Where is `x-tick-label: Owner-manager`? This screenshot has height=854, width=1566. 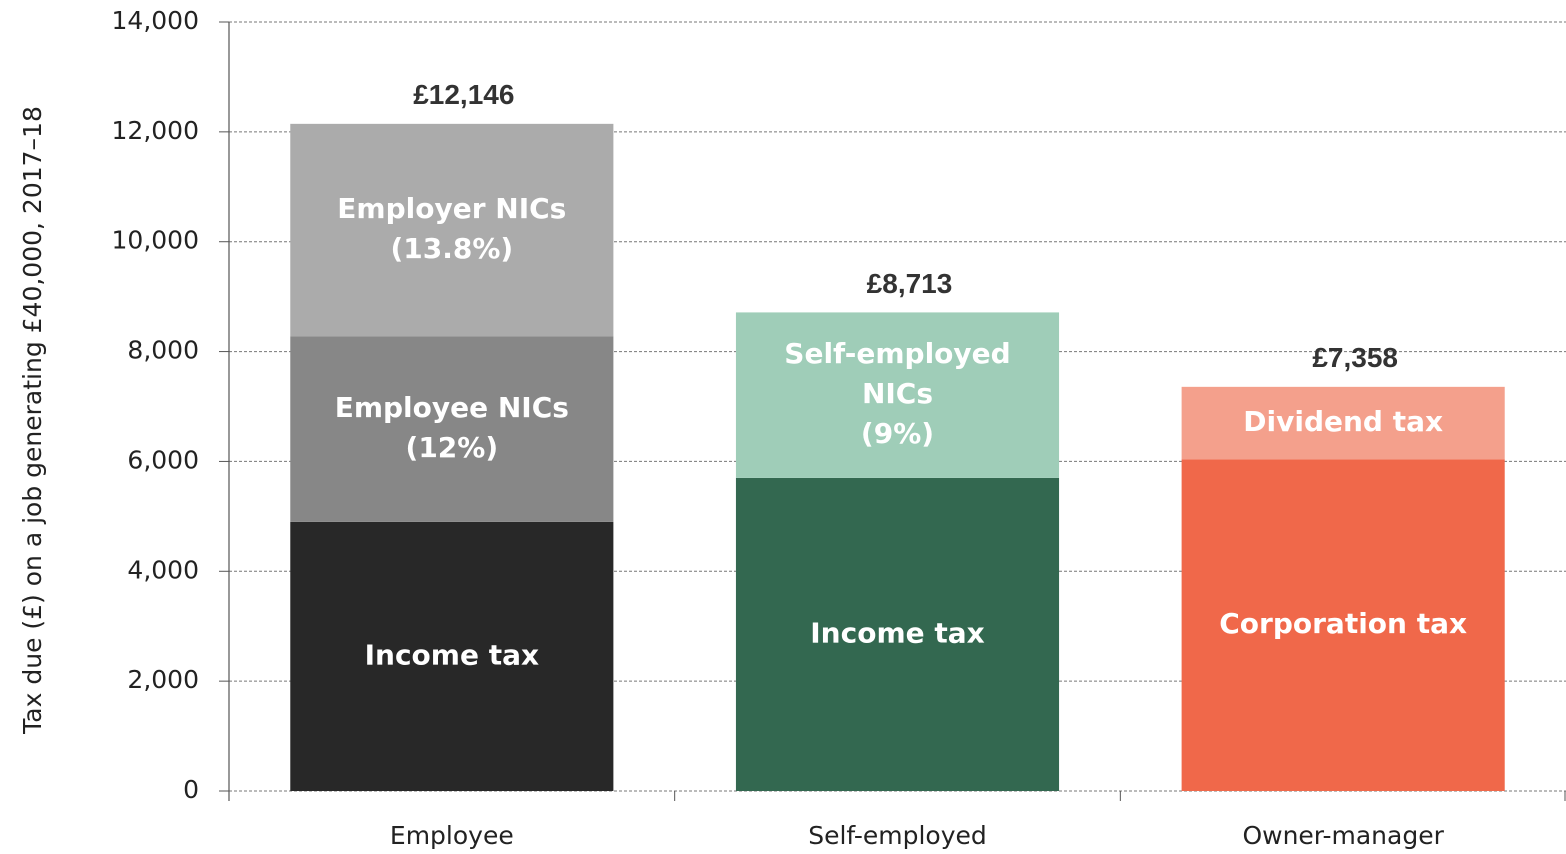
x-tick-label: Owner-manager is located at coordinates (1343, 835).